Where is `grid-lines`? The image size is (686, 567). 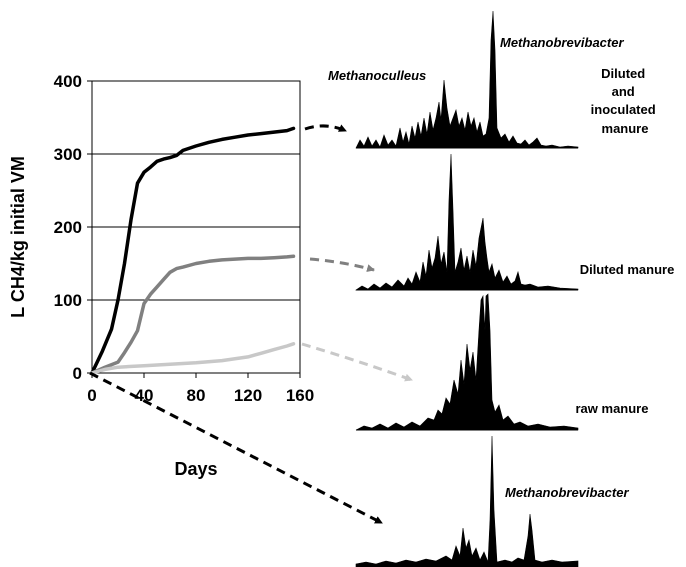 grid-lines is located at coordinates (196, 227).